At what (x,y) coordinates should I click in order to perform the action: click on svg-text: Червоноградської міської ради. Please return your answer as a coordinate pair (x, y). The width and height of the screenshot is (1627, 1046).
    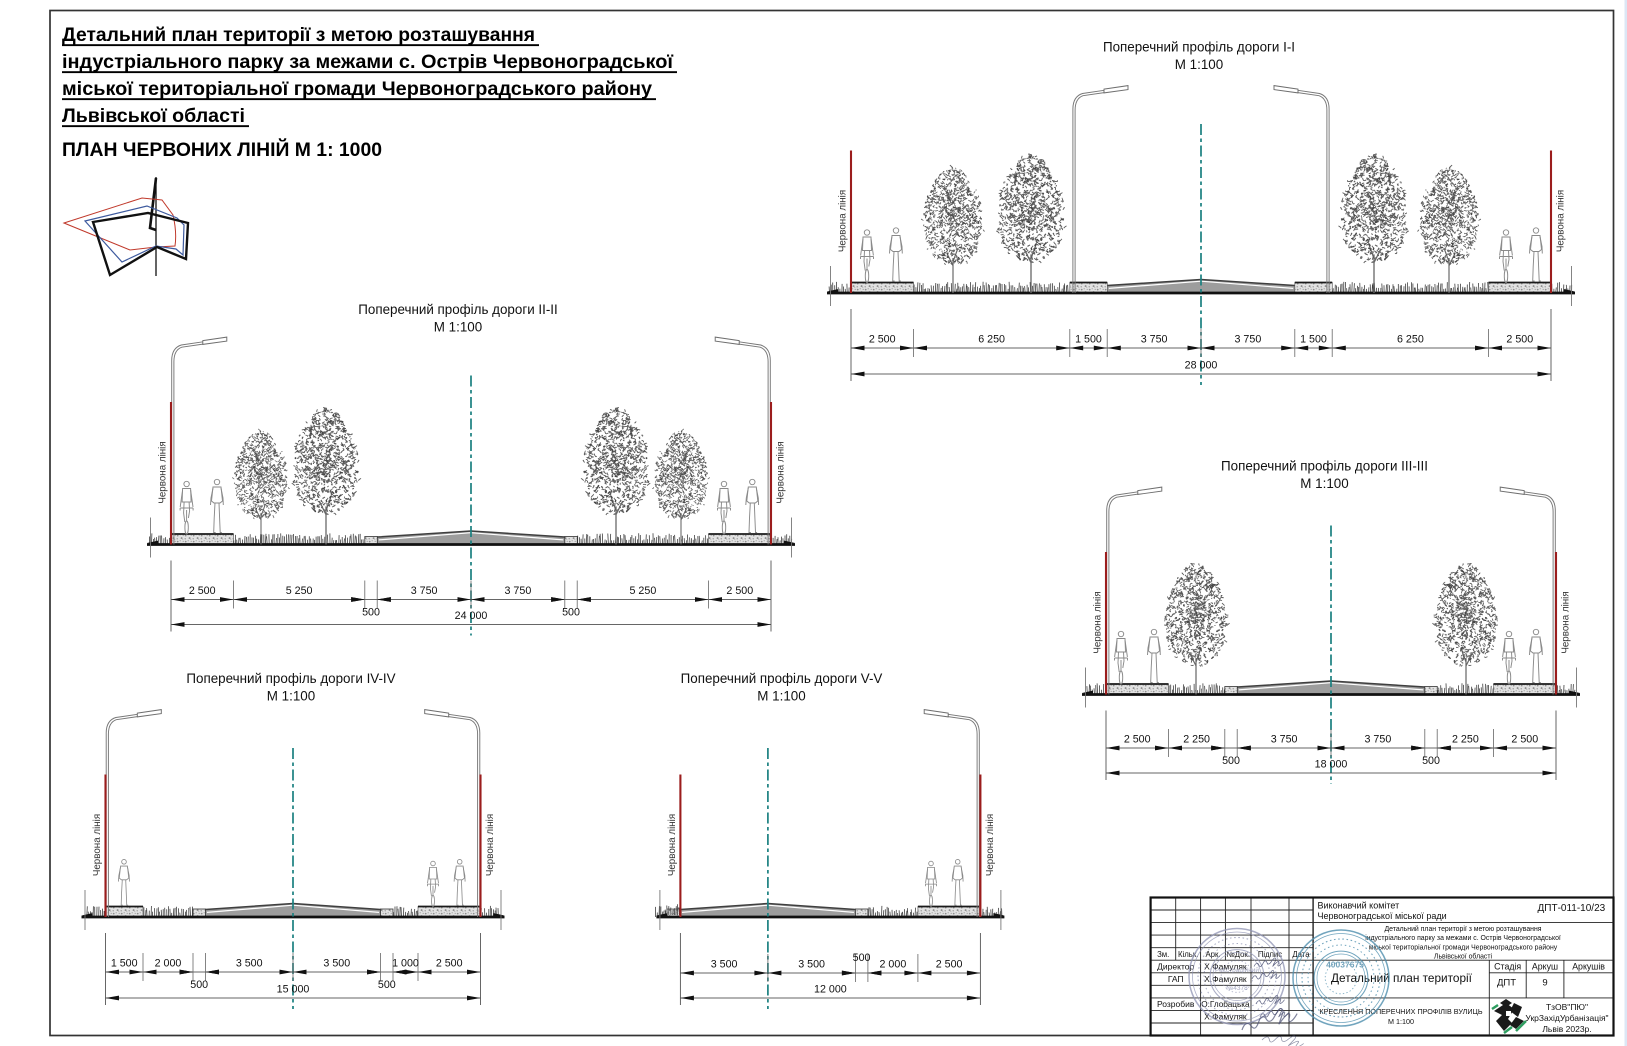
    Looking at the image, I should click on (1382, 916).